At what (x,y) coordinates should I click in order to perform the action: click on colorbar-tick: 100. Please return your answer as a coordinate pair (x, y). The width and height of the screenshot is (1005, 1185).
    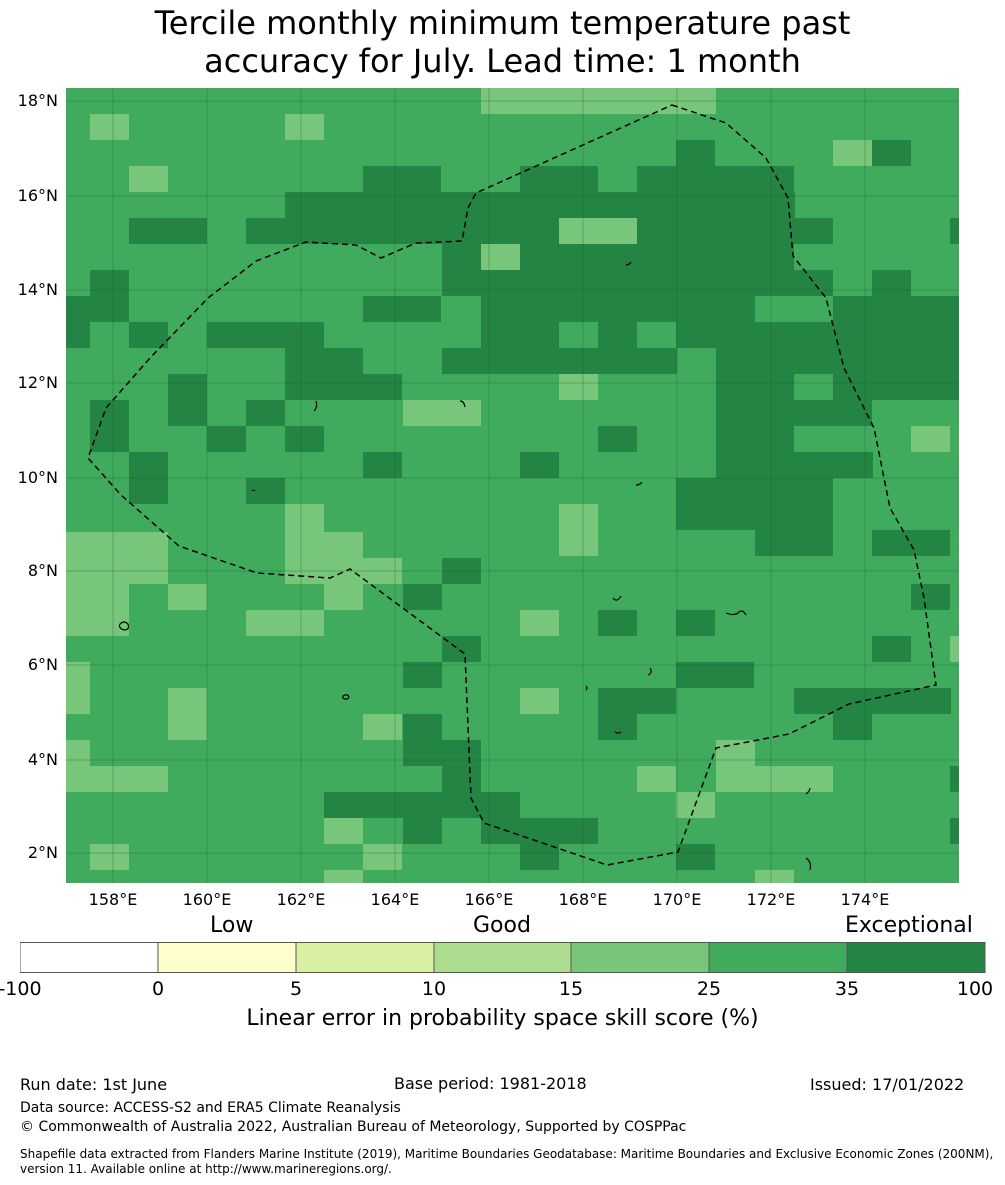
    Looking at the image, I should click on (975, 989).